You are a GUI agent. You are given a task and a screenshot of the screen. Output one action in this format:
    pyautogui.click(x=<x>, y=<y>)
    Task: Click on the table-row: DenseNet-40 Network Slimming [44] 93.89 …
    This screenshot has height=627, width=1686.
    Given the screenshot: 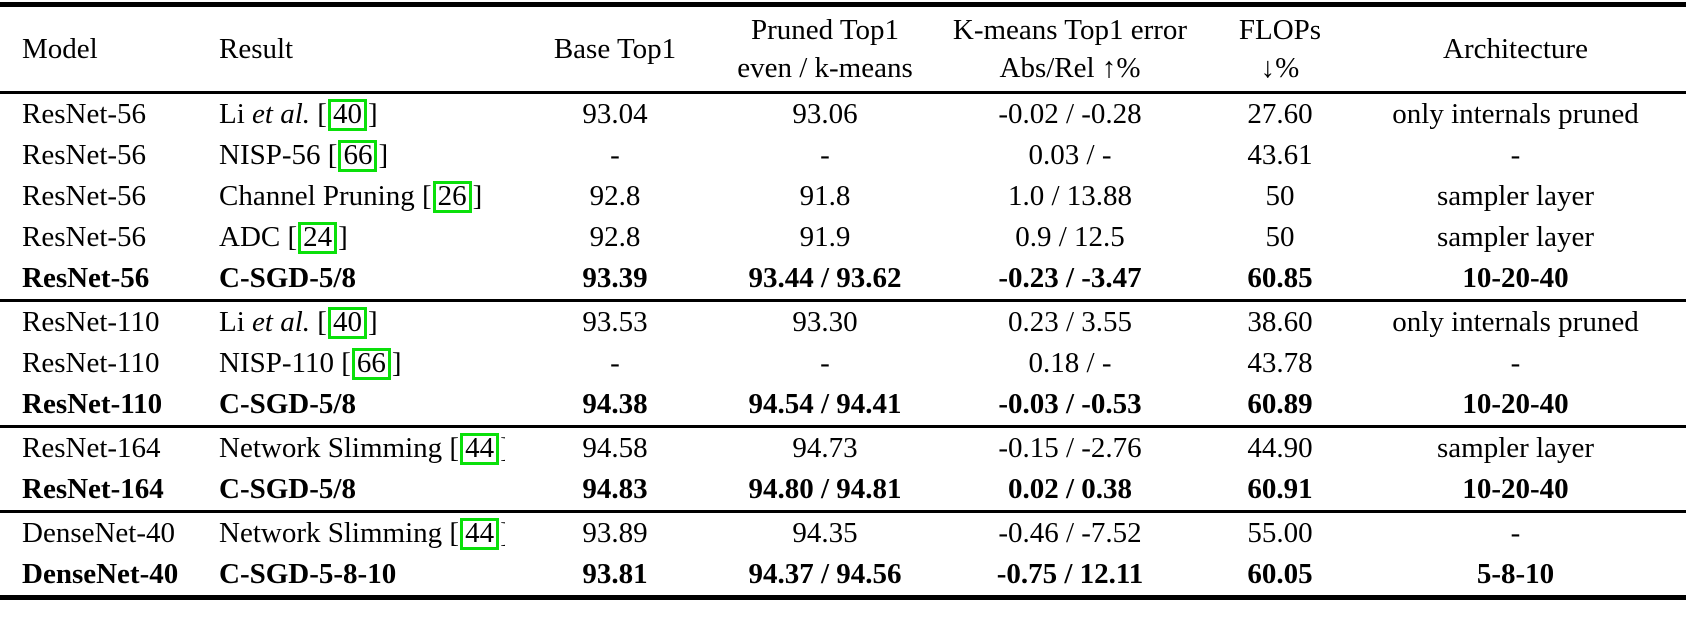 What is the action you would take?
    pyautogui.click(x=843, y=533)
    